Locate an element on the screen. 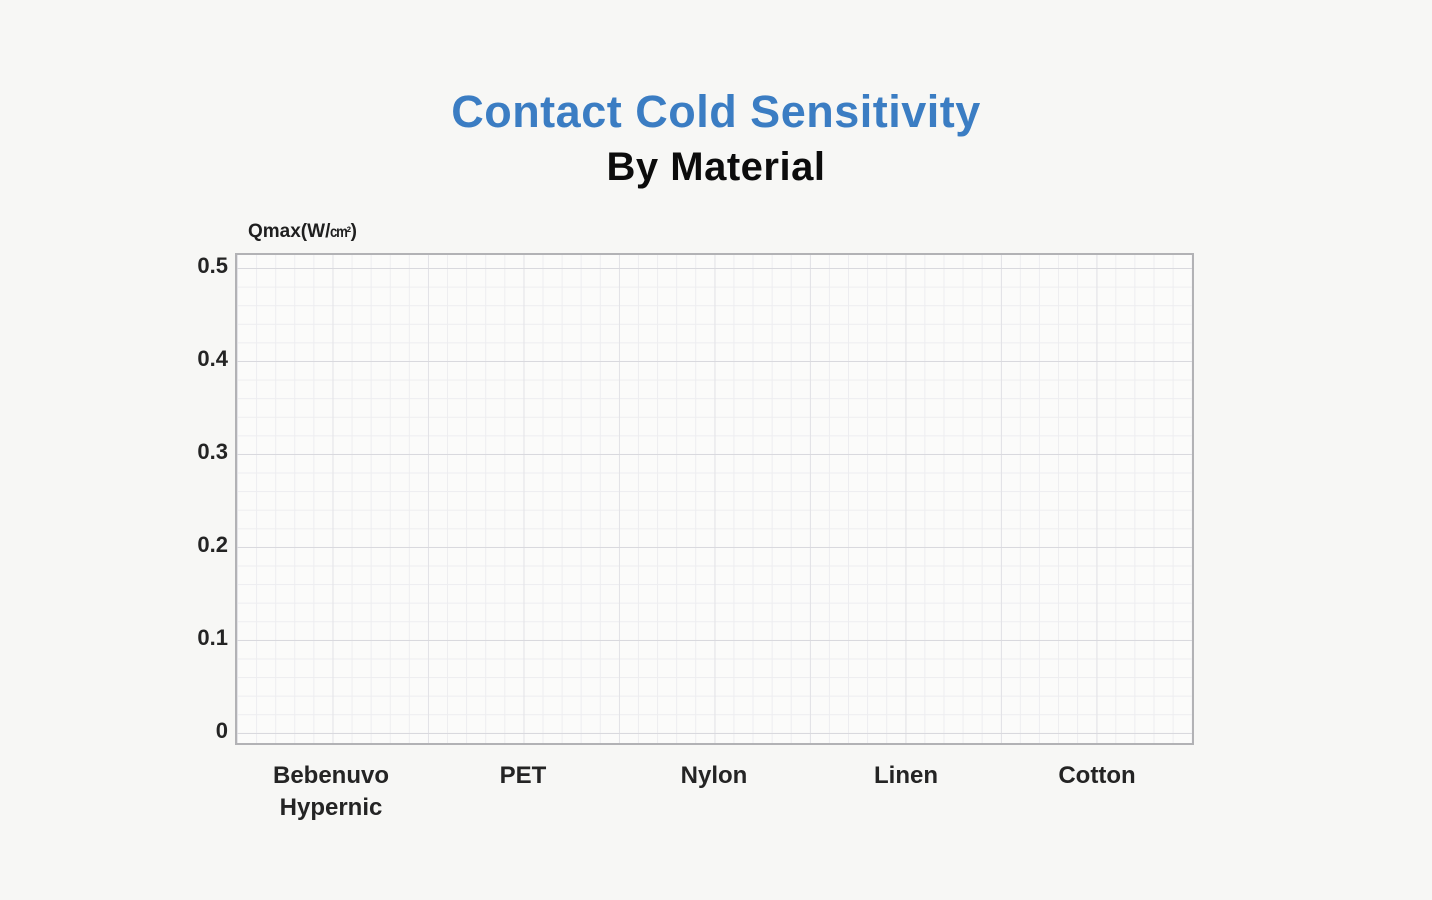 The image size is (1432, 900). chart-subtitle: By Material is located at coordinates (716, 167).